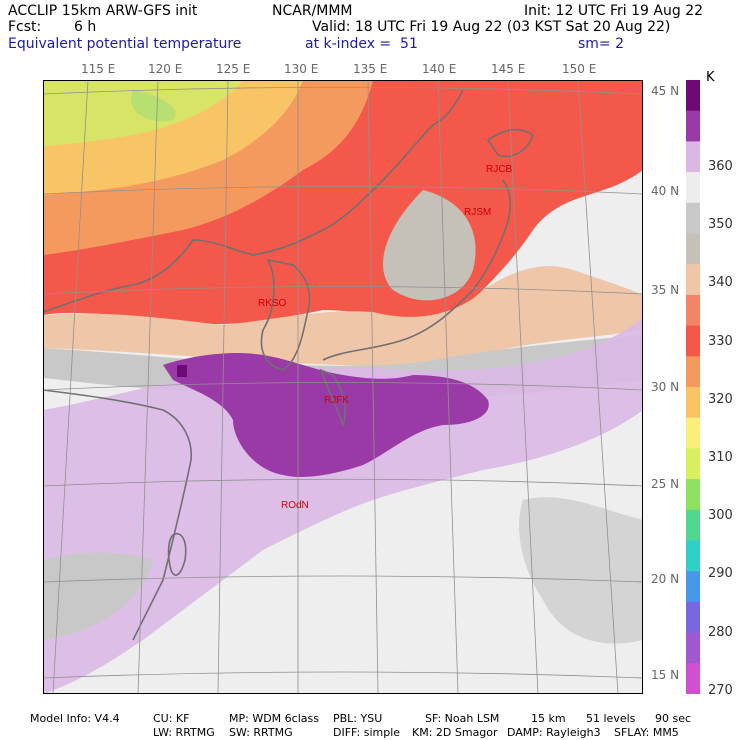 This screenshot has width=740, height=740. Describe the element at coordinates (98, 69) in the screenshot. I see `lon-label-115: 115 E` at that location.